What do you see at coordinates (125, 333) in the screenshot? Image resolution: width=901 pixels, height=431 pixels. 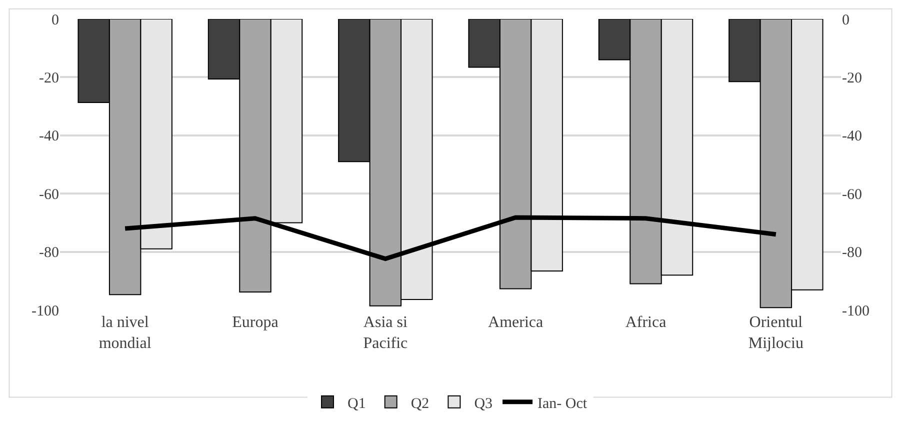 I see `x-tick-label: la nivel mondial` at bounding box center [125, 333].